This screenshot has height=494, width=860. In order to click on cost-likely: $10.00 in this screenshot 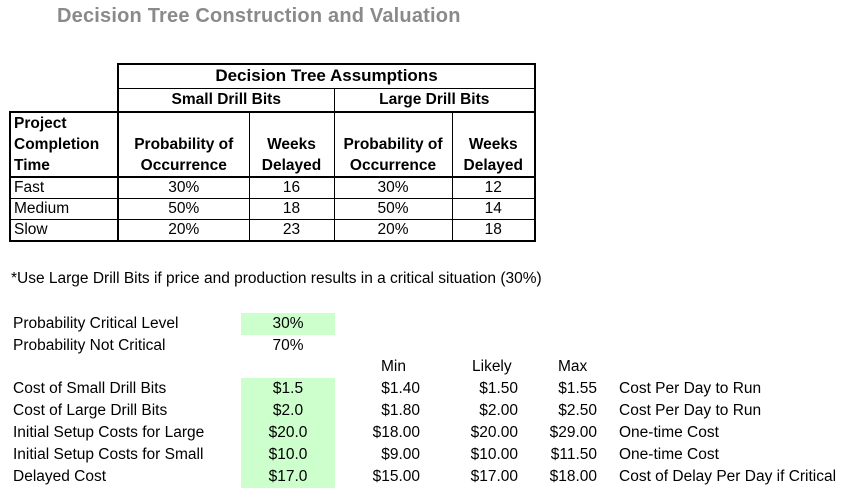, I will do `click(494, 454)`.